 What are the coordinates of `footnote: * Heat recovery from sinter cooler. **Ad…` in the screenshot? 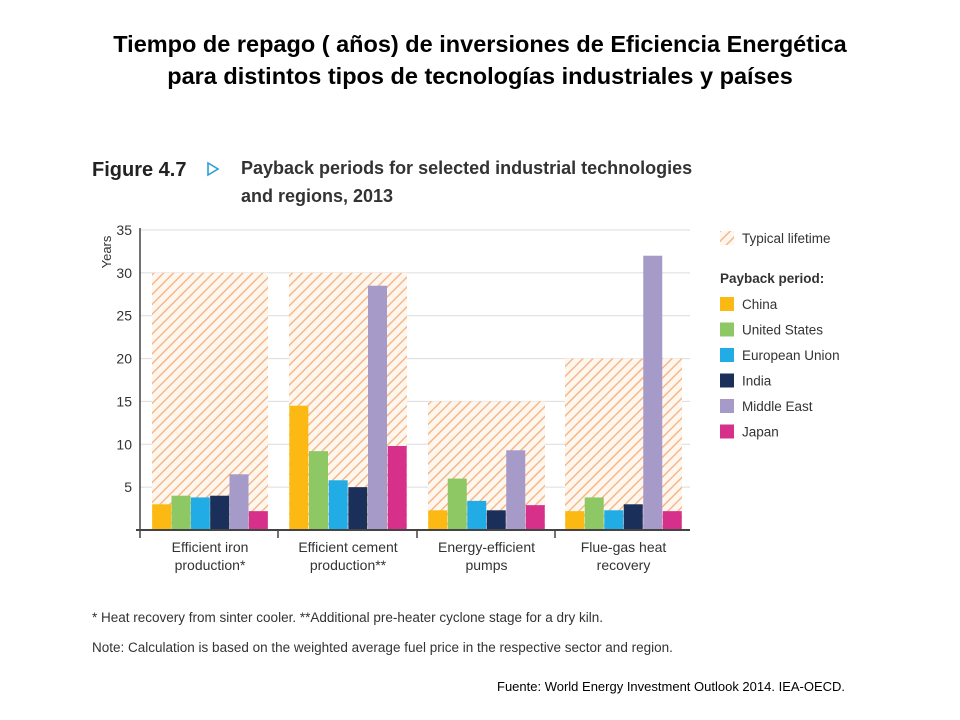 It's located at (347, 617).